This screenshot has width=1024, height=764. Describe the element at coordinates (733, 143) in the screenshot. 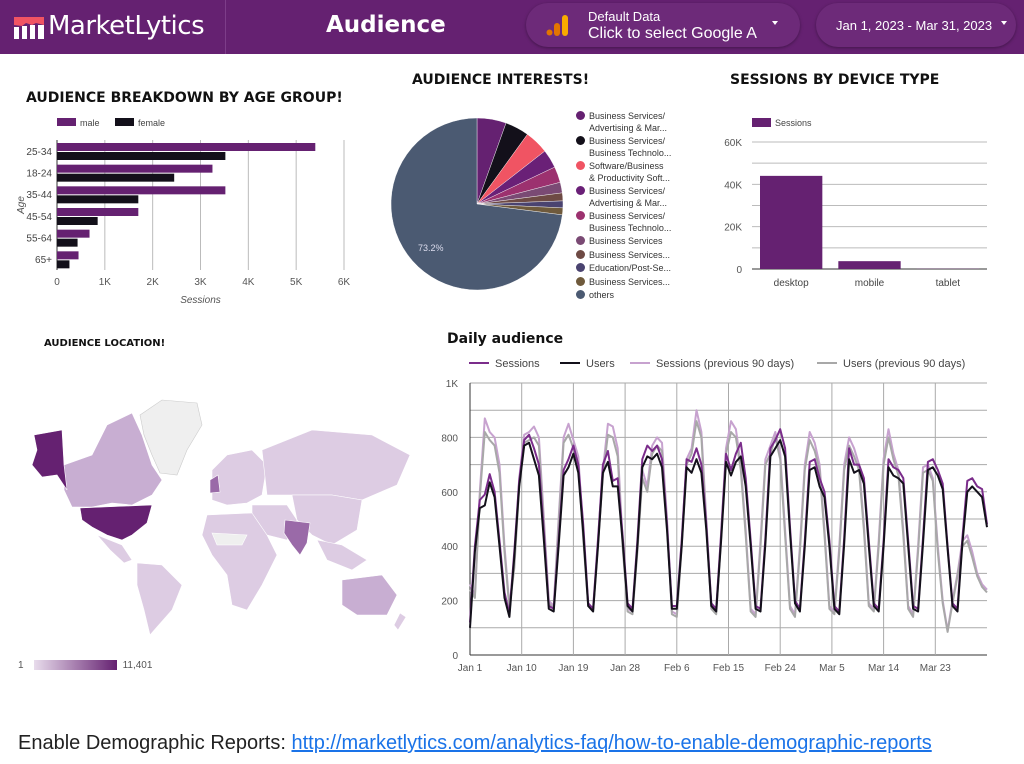

I see `y-tick-label: 60K` at that location.